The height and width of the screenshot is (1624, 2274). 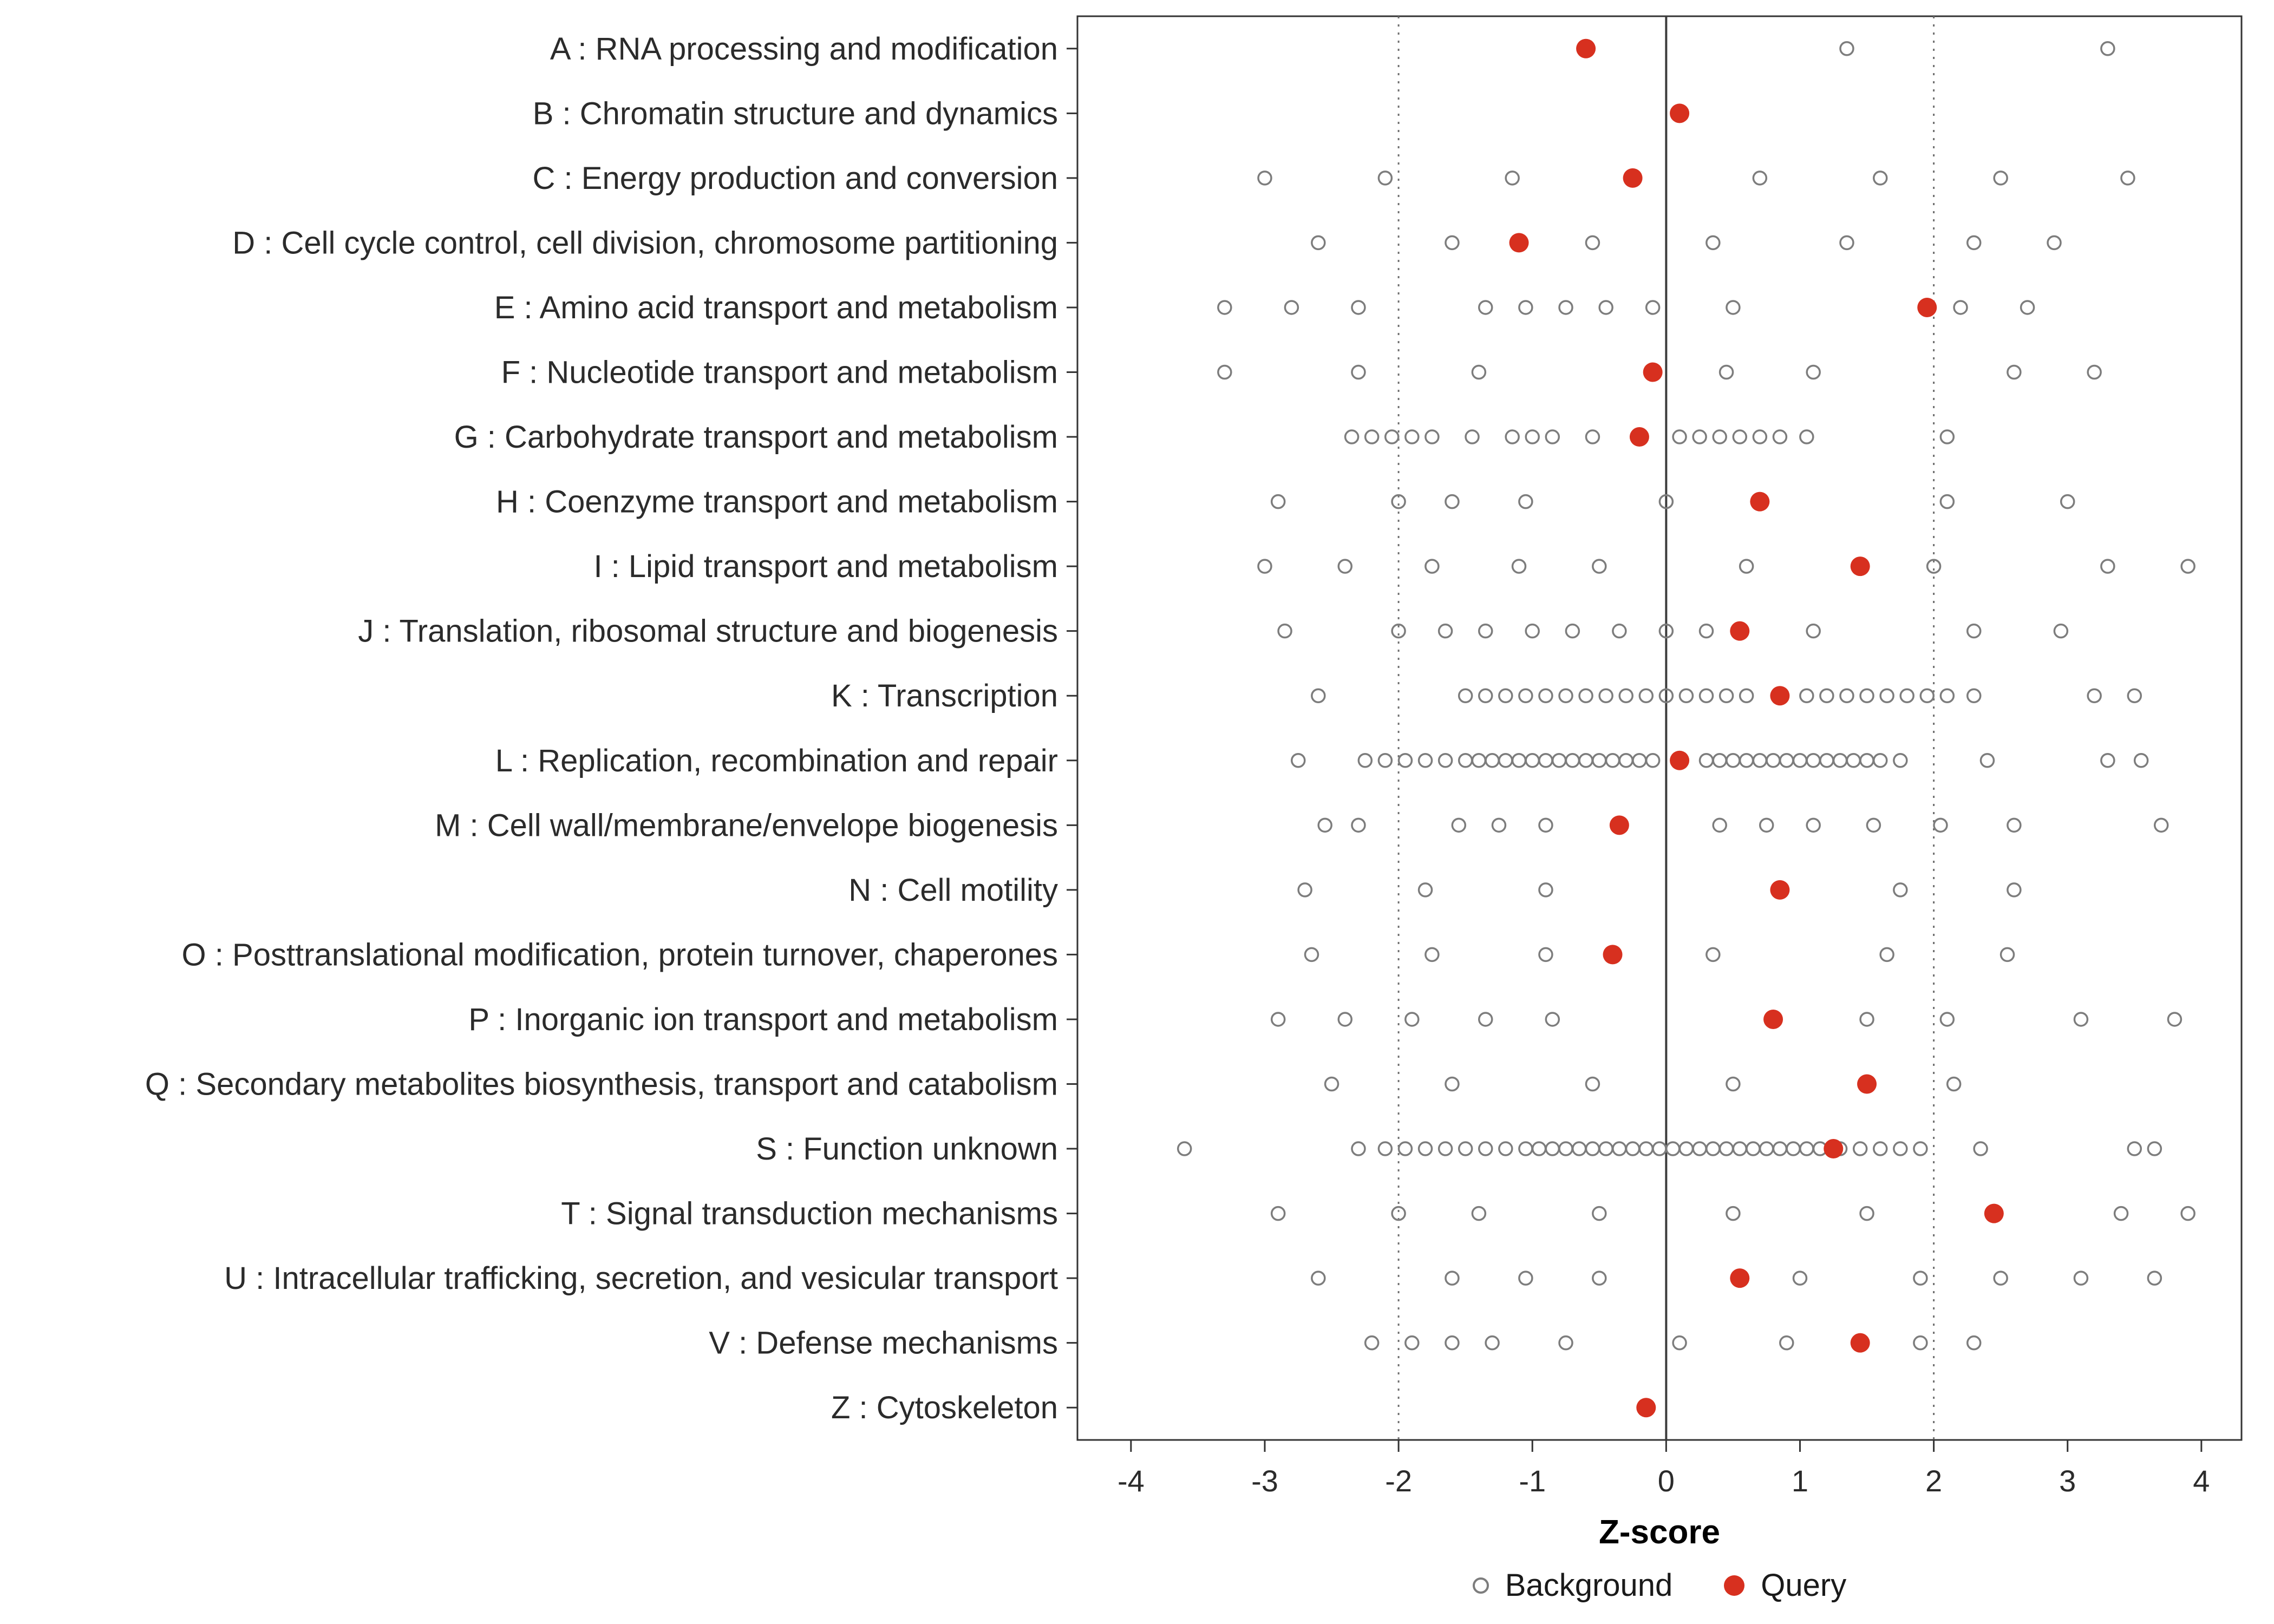 What do you see at coordinates (2202, 1481) in the screenshot?
I see `x-tick-label: 4` at bounding box center [2202, 1481].